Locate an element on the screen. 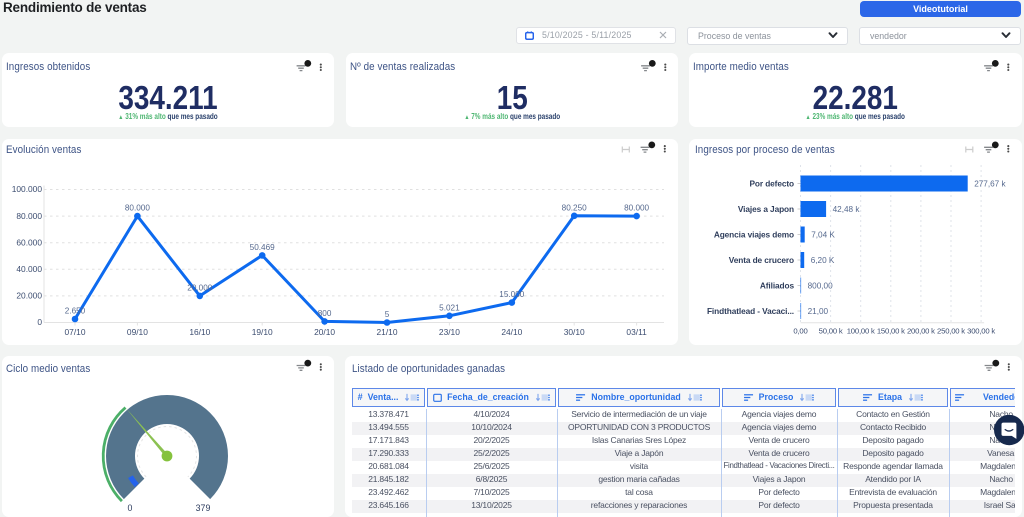 The image size is (1024, 517). svg-text: 24/10 is located at coordinates (511, 332).